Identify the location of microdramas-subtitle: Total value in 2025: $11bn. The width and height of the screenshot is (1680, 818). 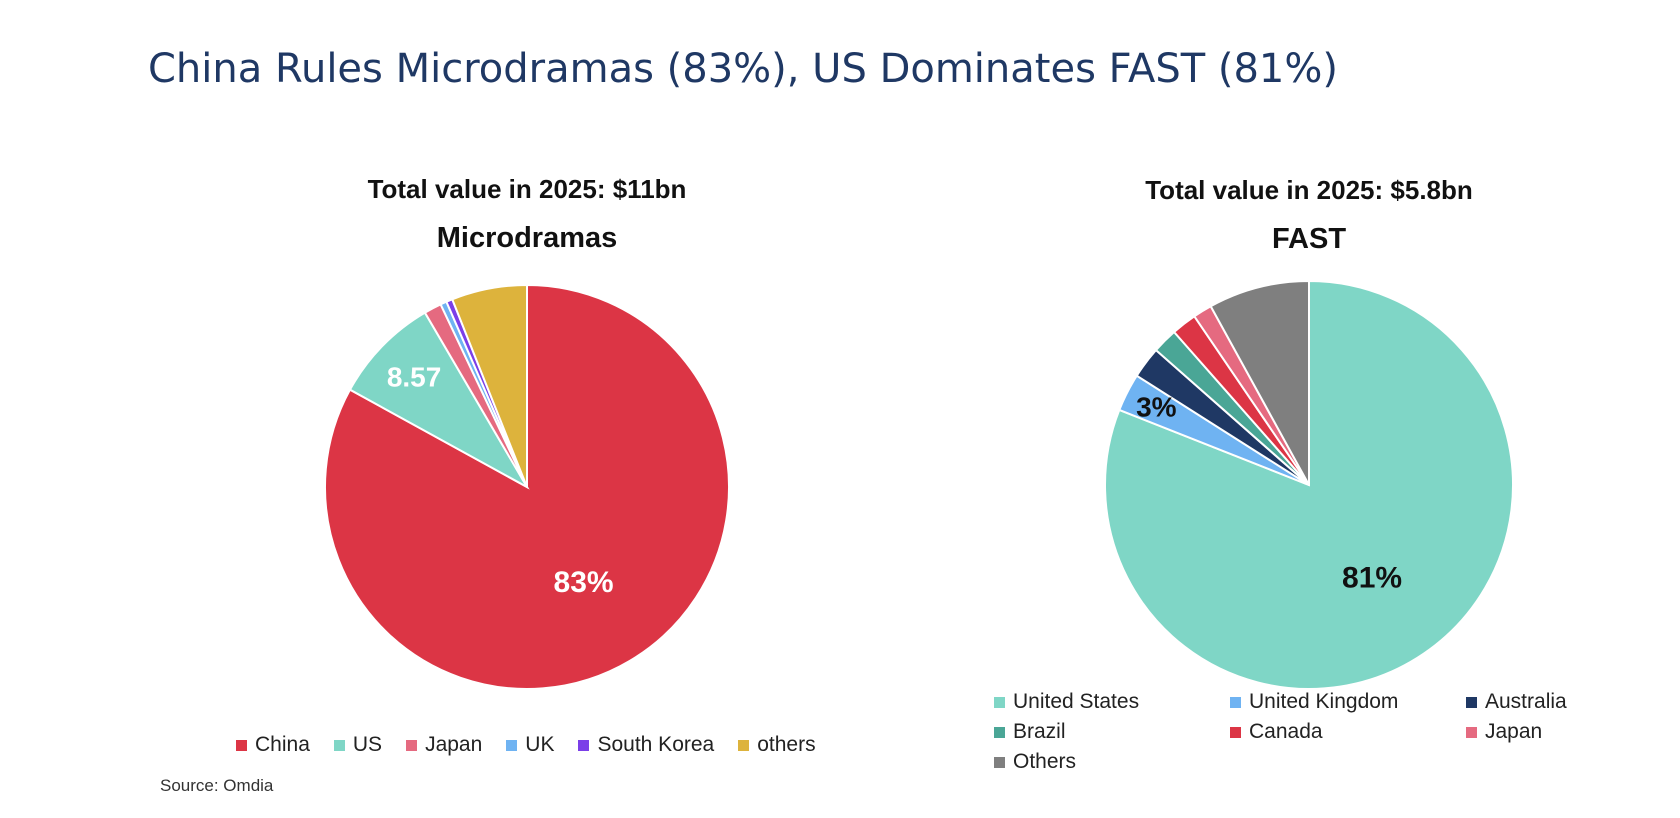
(527, 189).